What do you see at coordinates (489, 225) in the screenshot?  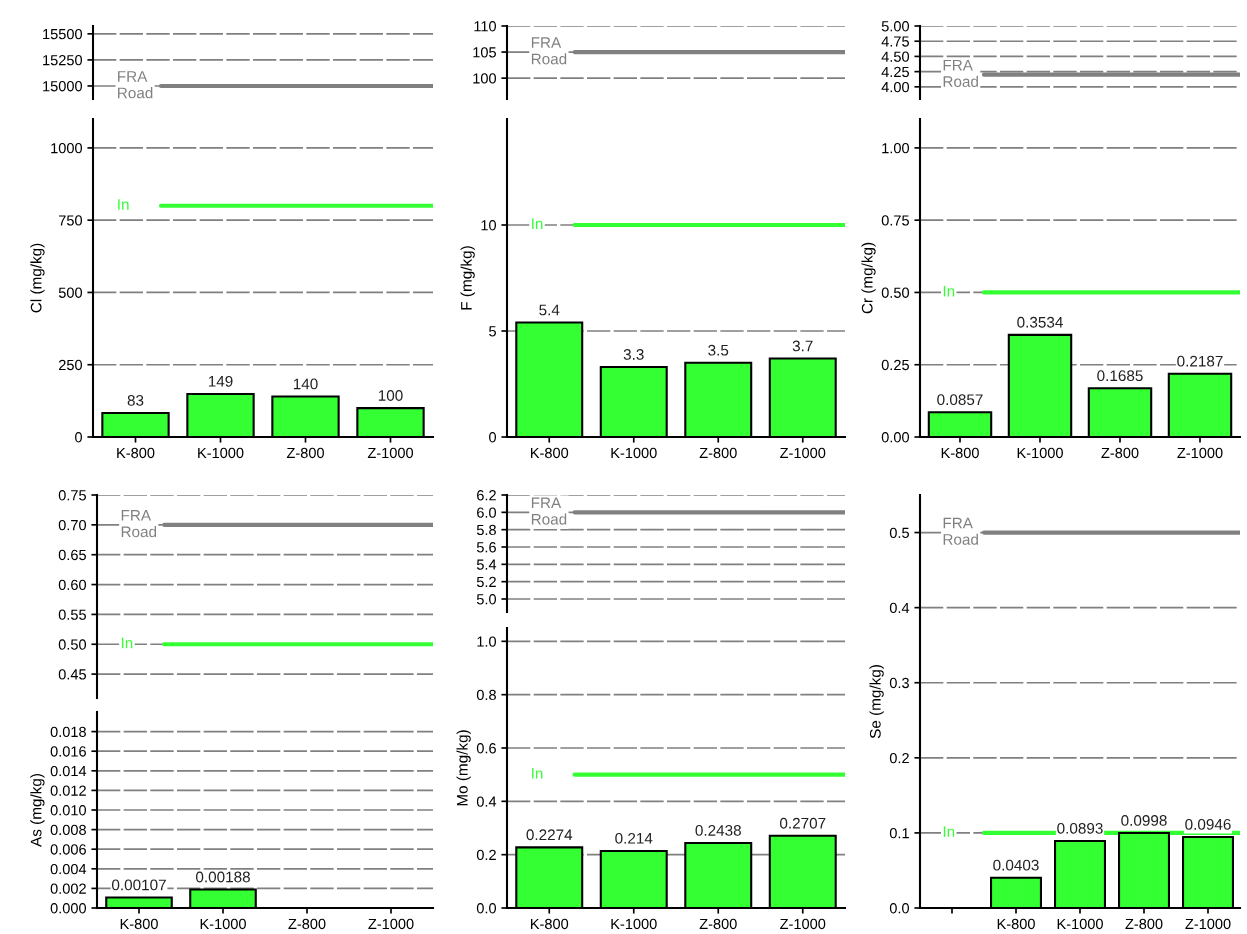 I see `y-tick-label: 10` at bounding box center [489, 225].